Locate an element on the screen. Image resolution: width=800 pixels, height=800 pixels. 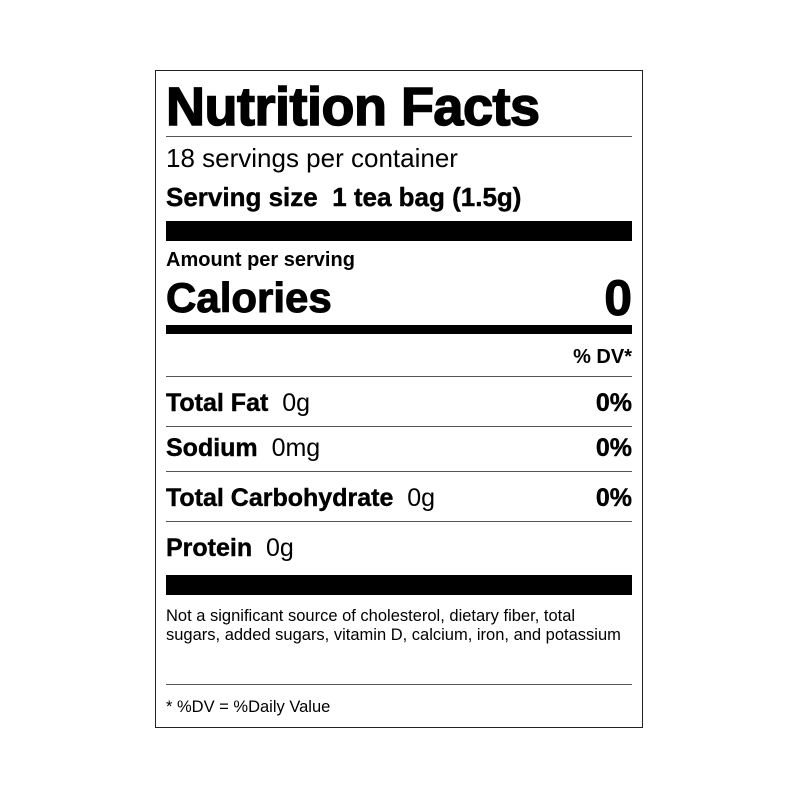
calories-label: Calories is located at coordinates (249, 298).